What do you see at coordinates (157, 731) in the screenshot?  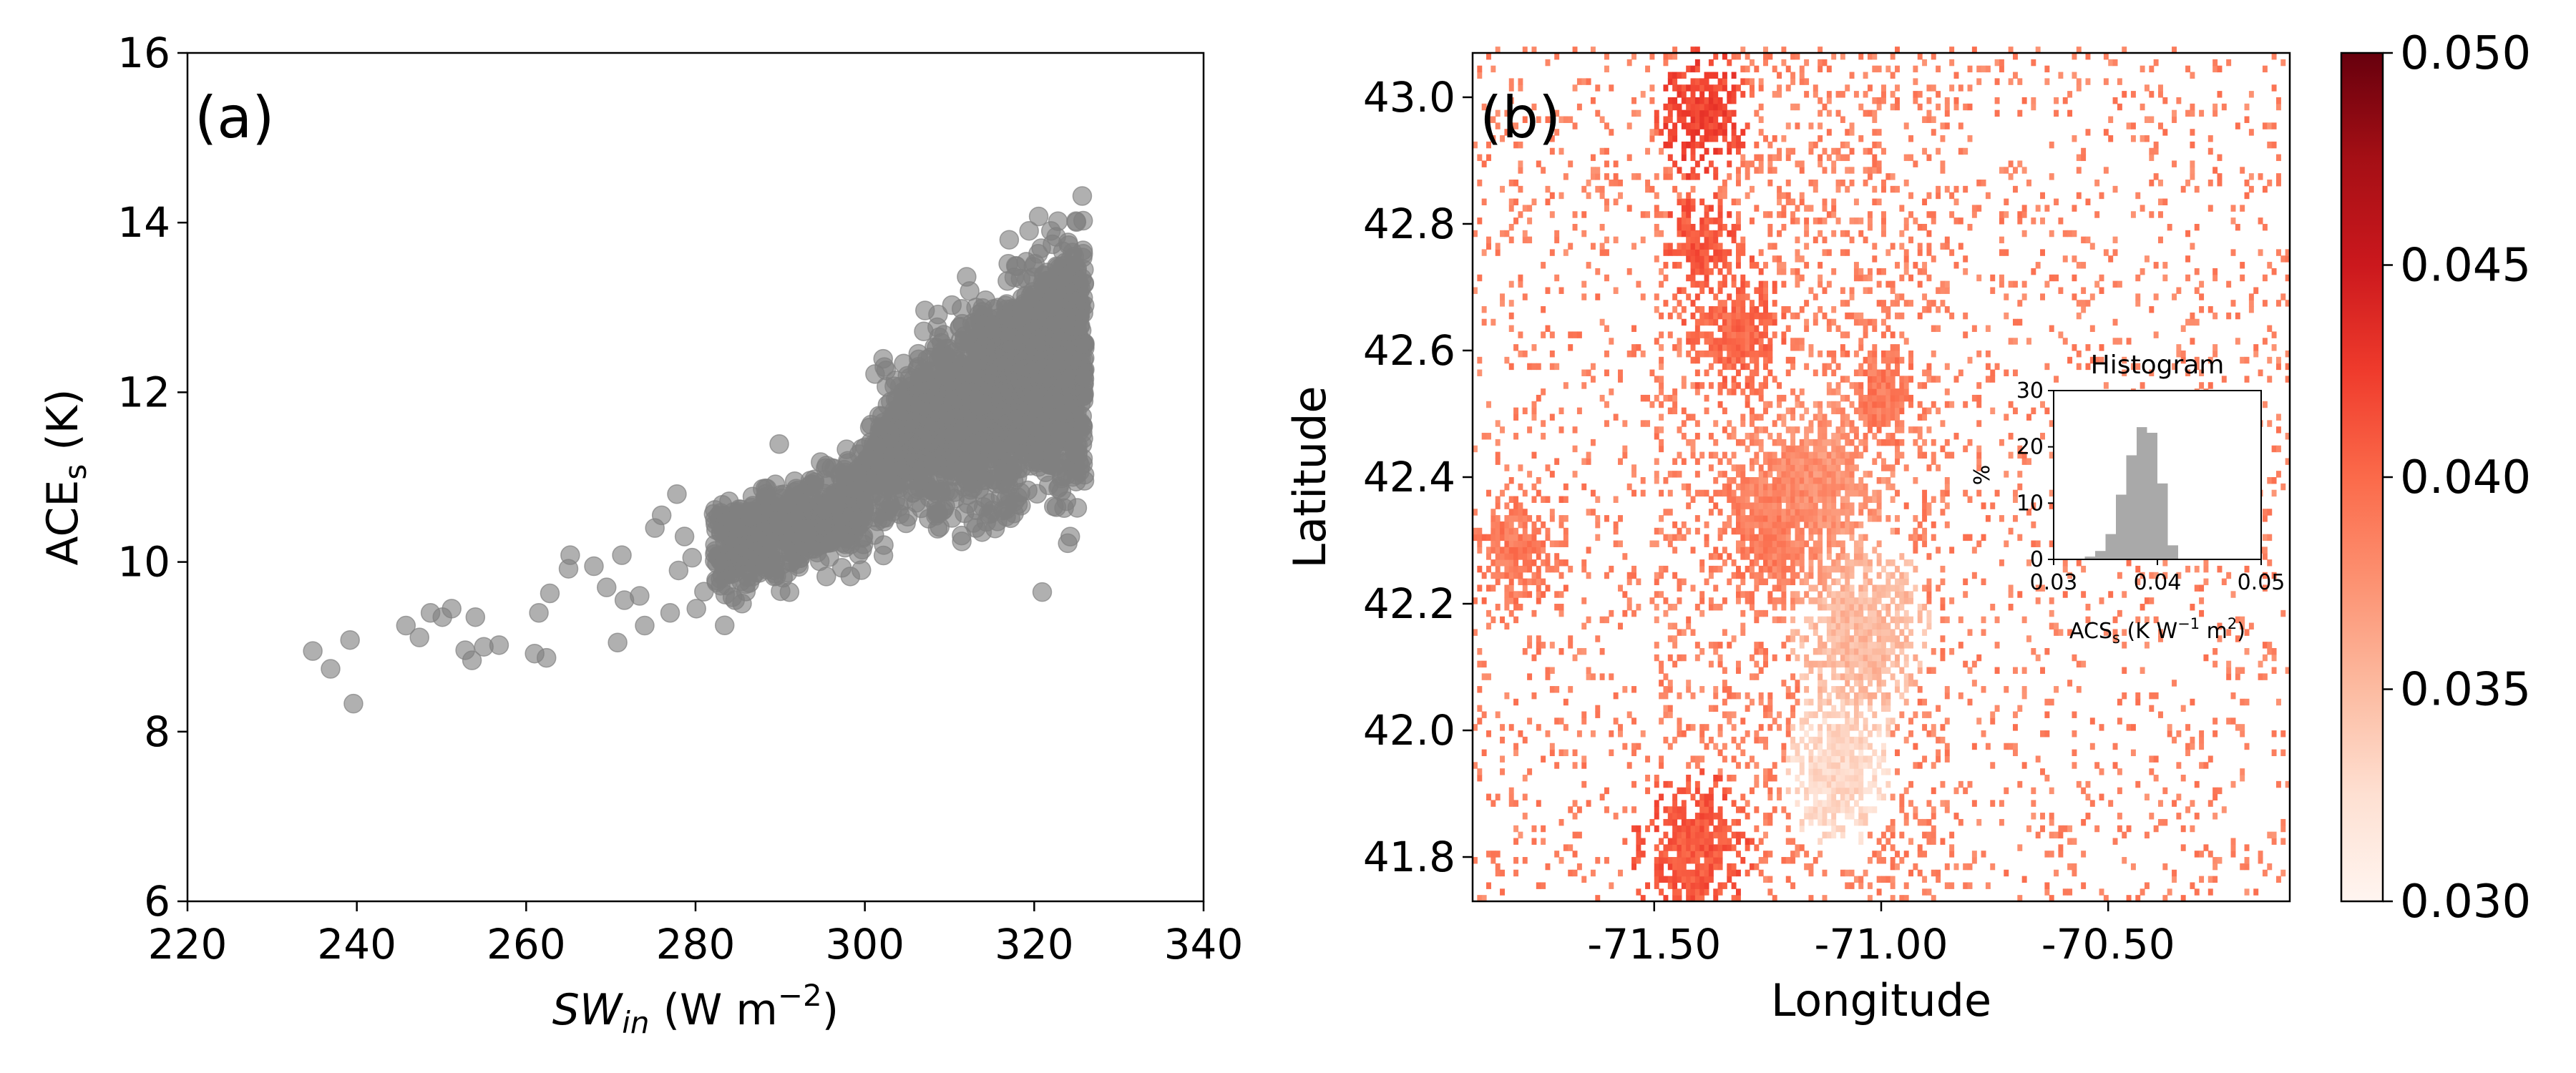 I see `scatter-y-tick-label: 8` at bounding box center [157, 731].